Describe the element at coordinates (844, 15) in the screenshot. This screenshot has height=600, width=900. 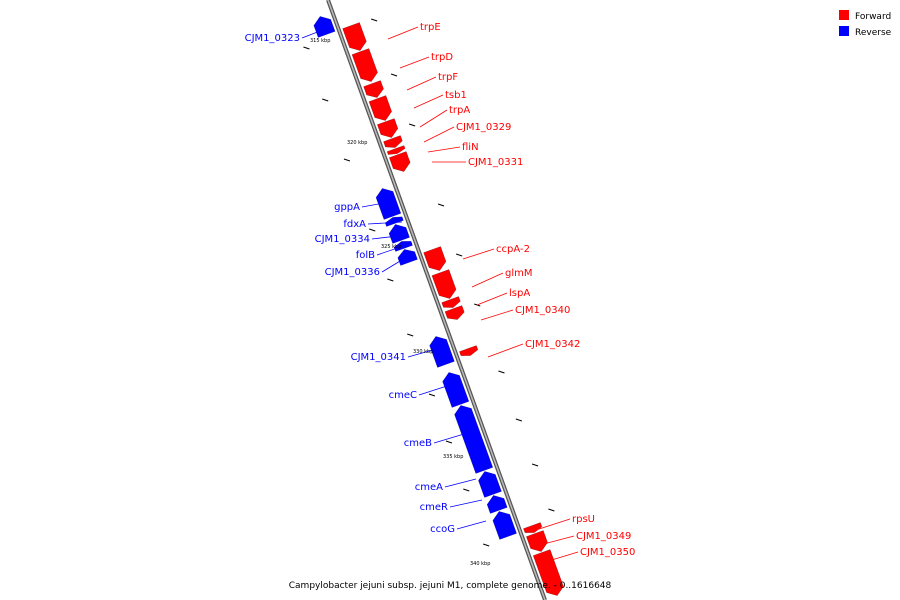
I see `legend-swatch-forward` at that location.